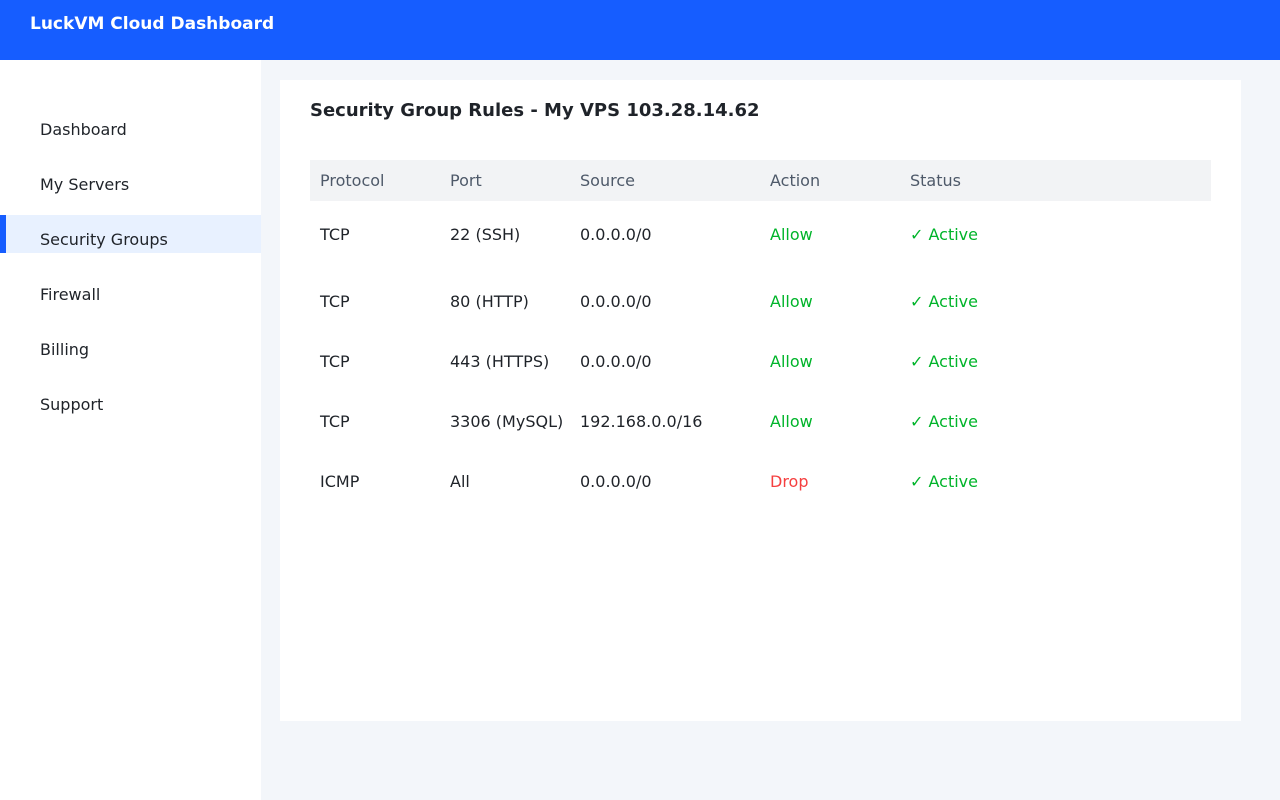  What do you see at coordinates (500, 361) in the screenshot?
I see `cell-port: 443 (HTTPS)` at bounding box center [500, 361].